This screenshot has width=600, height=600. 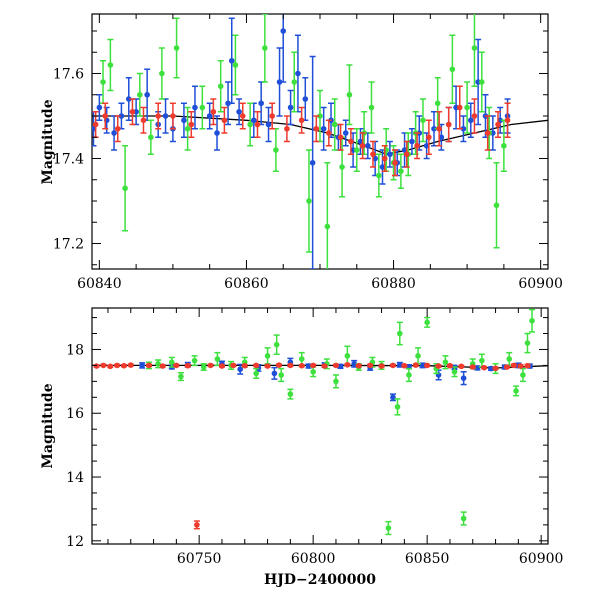 What do you see at coordinates (540, 284) in the screenshot?
I see `top-x-tick-label: 60900` at bounding box center [540, 284].